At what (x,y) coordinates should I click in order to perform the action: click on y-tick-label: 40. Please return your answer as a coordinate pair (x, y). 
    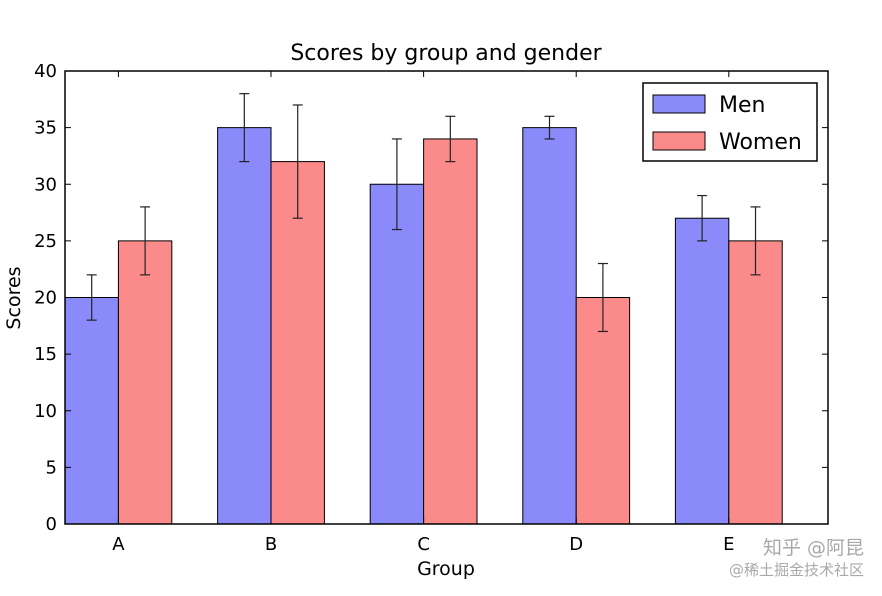
    Looking at the image, I should click on (45, 71).